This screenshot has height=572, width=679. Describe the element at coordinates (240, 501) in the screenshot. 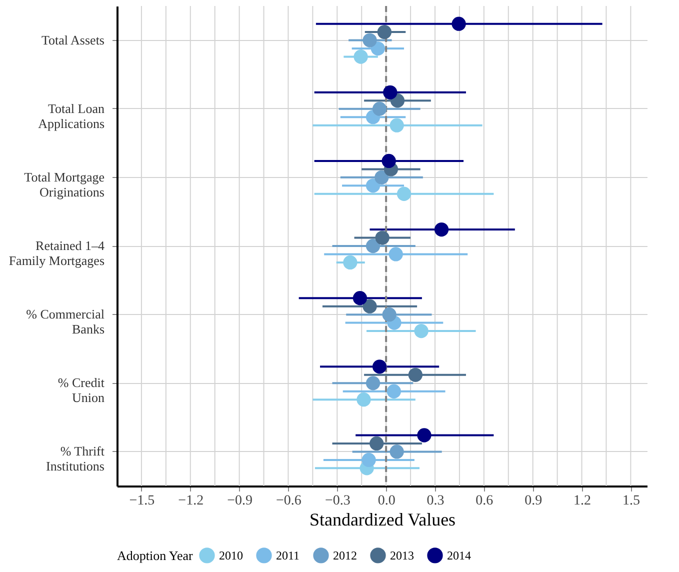

I see `x-tick-label: −0.9` at that location.